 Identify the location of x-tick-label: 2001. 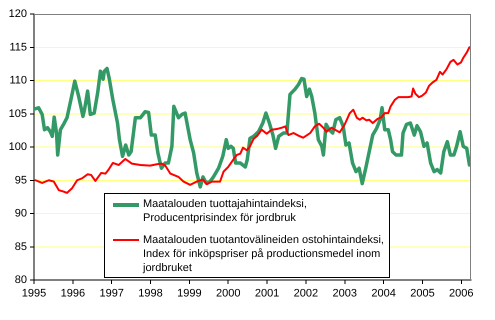
(267, 294).